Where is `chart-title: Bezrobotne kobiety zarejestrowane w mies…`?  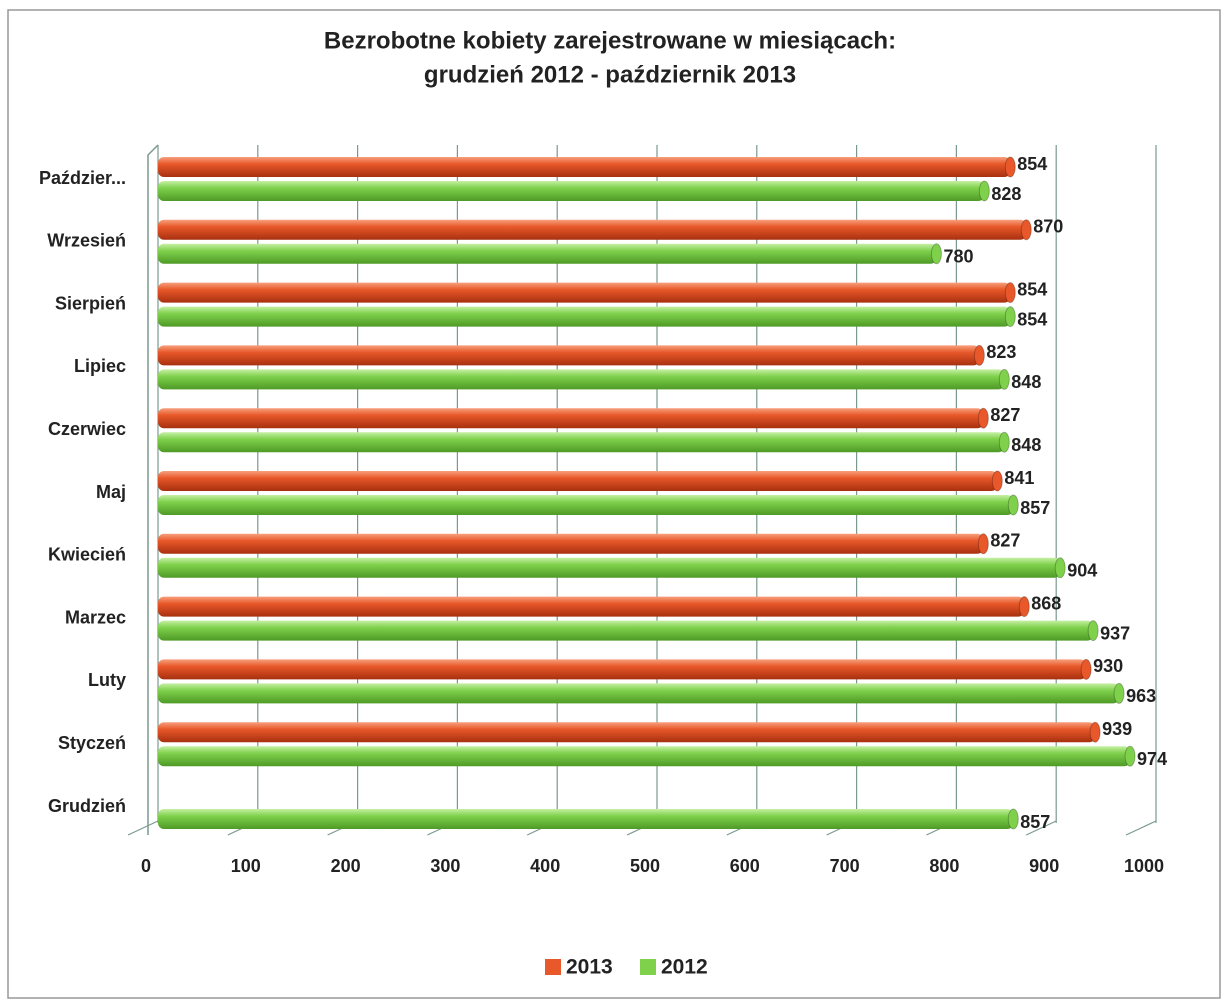
chart-title: Bezrobotne kobiety zarejestrowane w mies… is located at coordinates (610, 40).